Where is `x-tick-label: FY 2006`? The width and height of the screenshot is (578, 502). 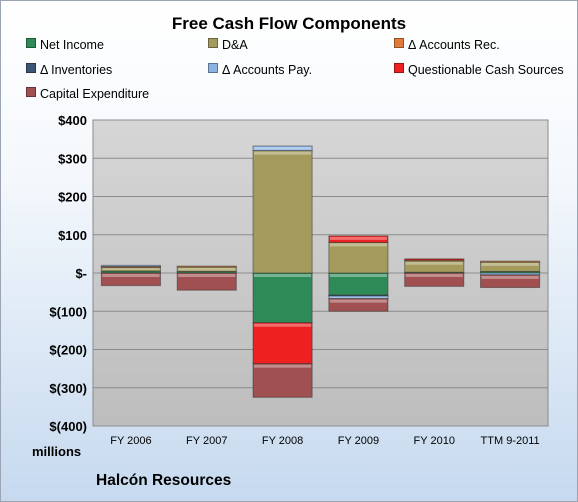 x-tick-label: FY 2006 is located at coordinates (130, 441).